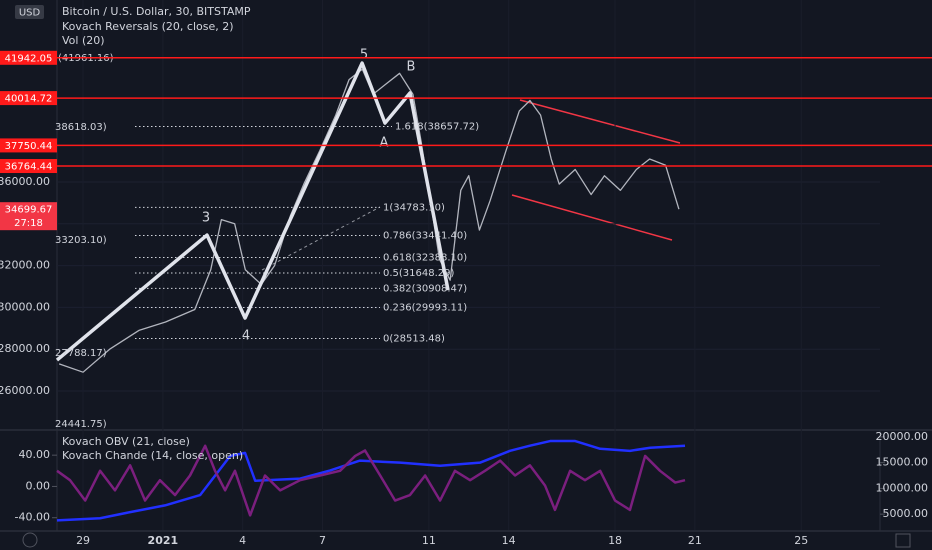 The width and height of the screenshot is (932, 550). What do you see at coordinates (902, 436) in the screenshot?
I see `y2-tick-label: 20000.00` at bounding box center [902, 436].